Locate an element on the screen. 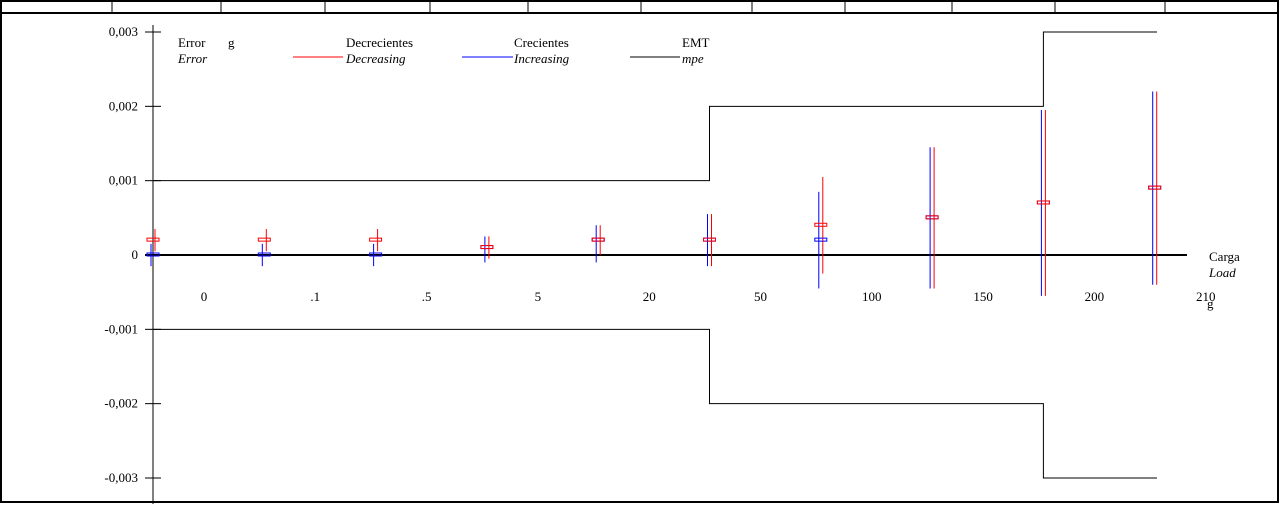  y-tick-label: 0,002 is located at coordinates (123, 105).